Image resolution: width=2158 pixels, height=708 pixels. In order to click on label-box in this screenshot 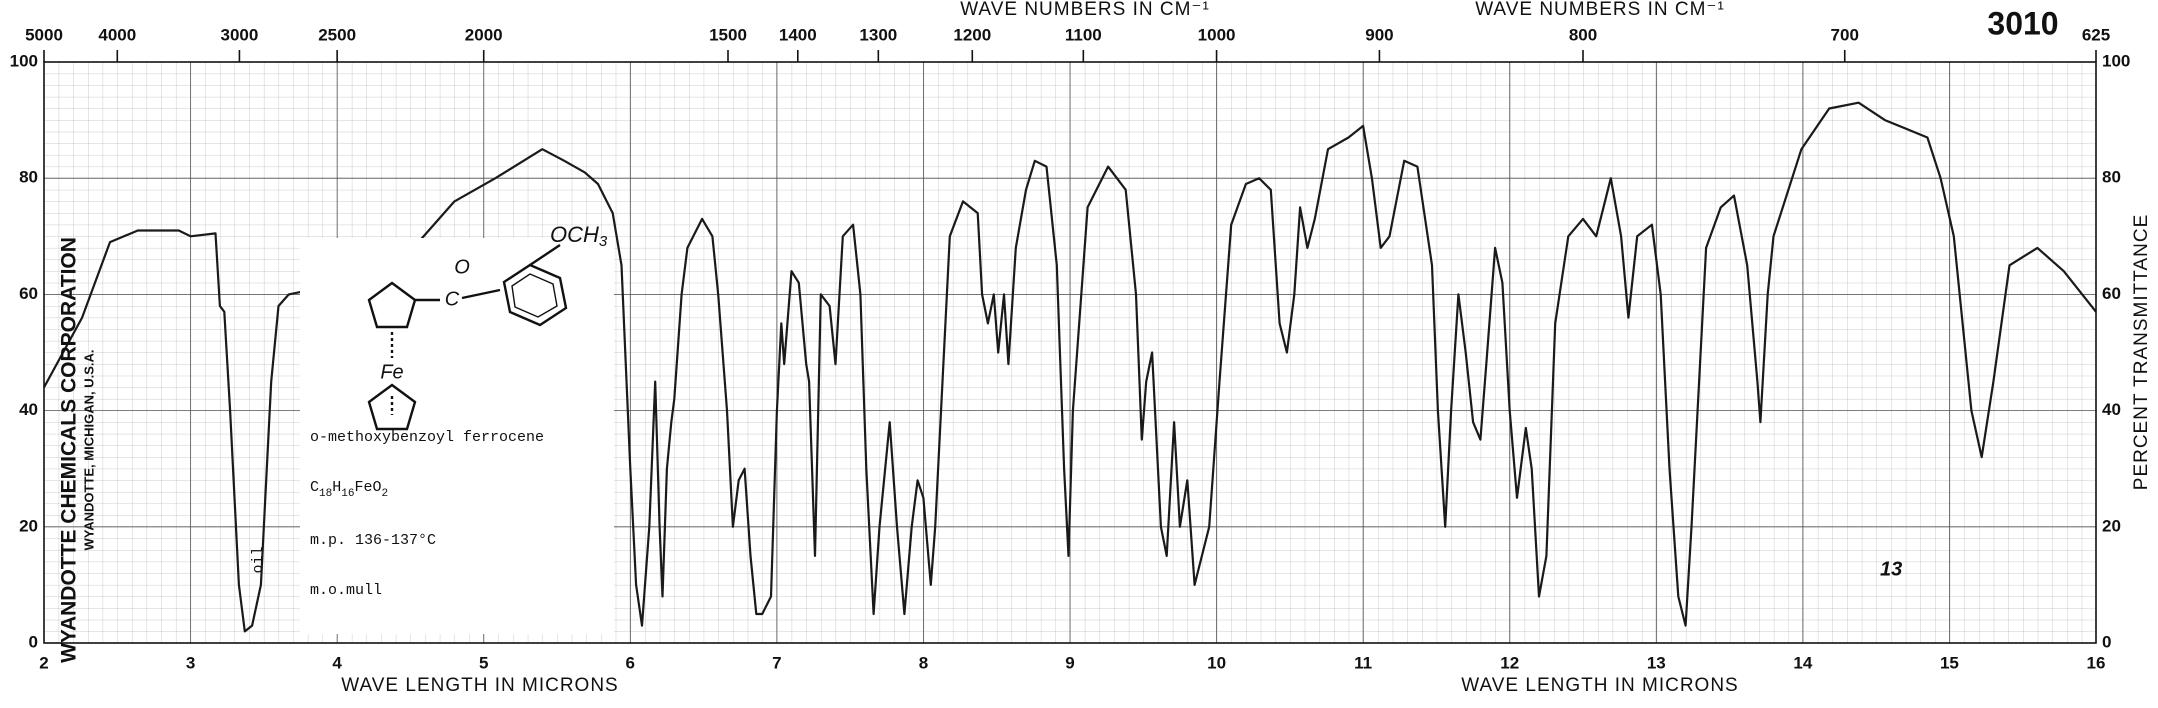, I will do `click(457, 436)`.